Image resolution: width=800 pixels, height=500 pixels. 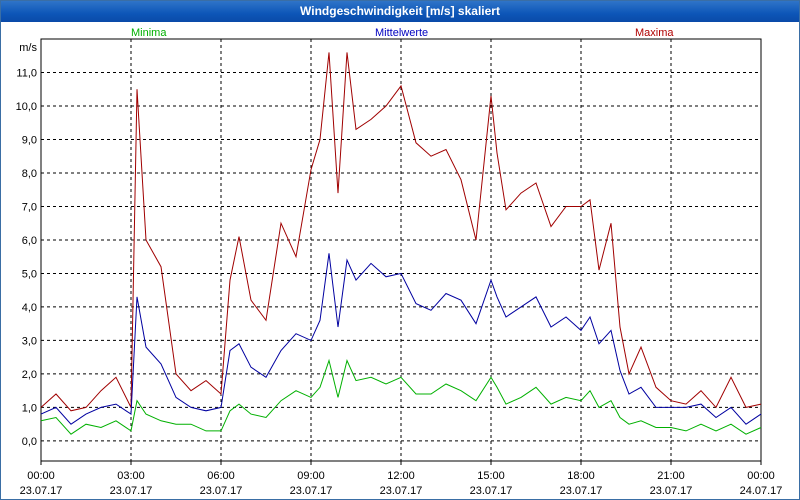 What do you see at coordinates (29, 207) in the screenshot?
I see `y-tick-label: 7,0` at bounding box center [29, 207].